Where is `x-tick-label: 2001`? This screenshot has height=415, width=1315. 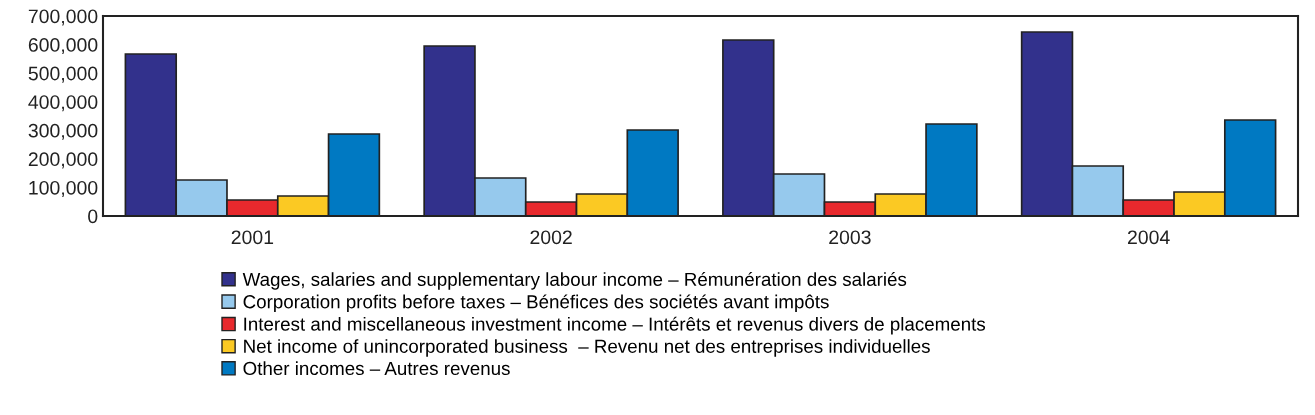
x-tick-label: 2001 is located at coordinates (252, 237).